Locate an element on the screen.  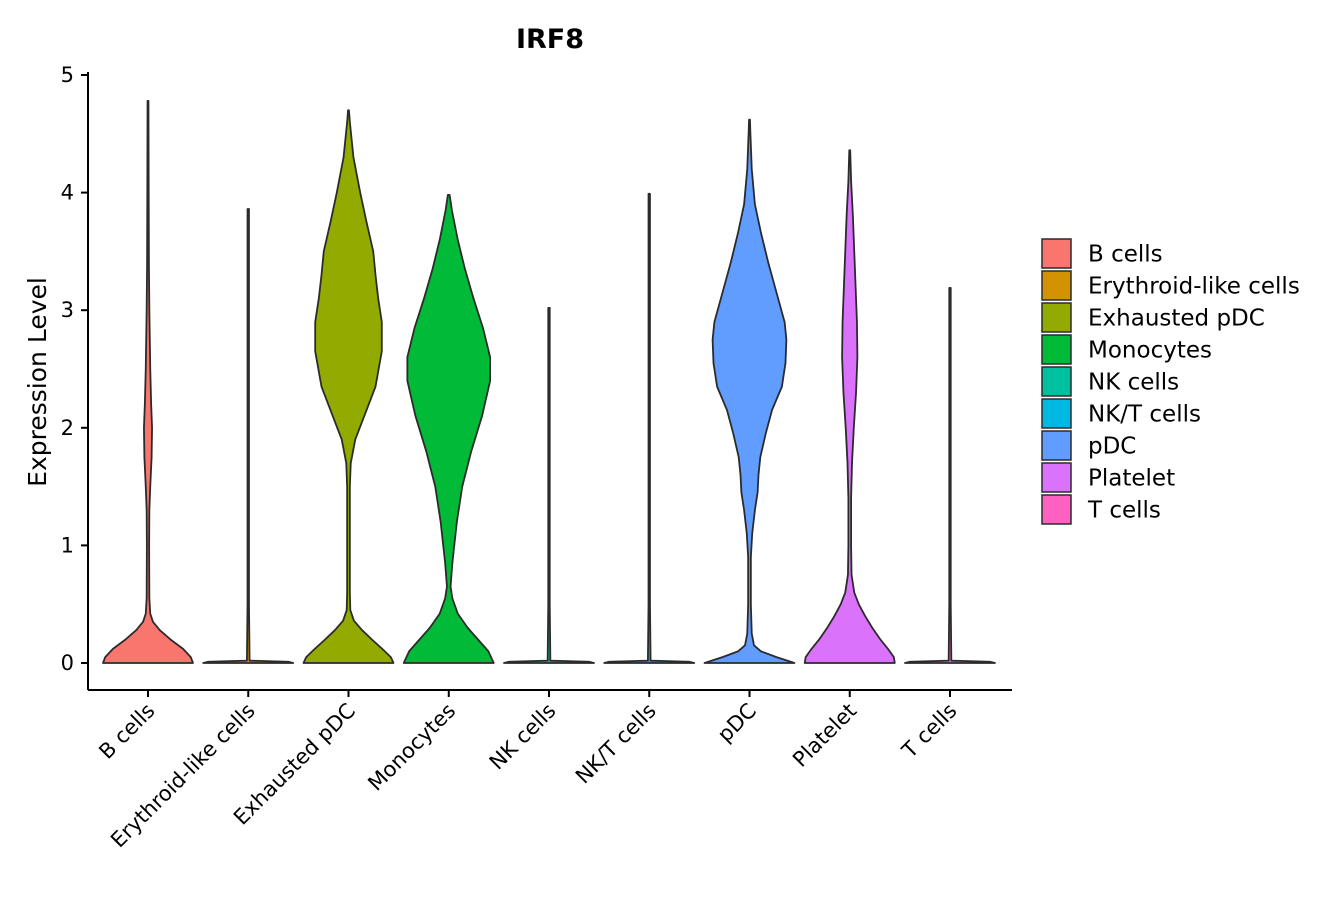
legend-entry-label: Erythroid-like cells is located at coordinates (1194, 287).